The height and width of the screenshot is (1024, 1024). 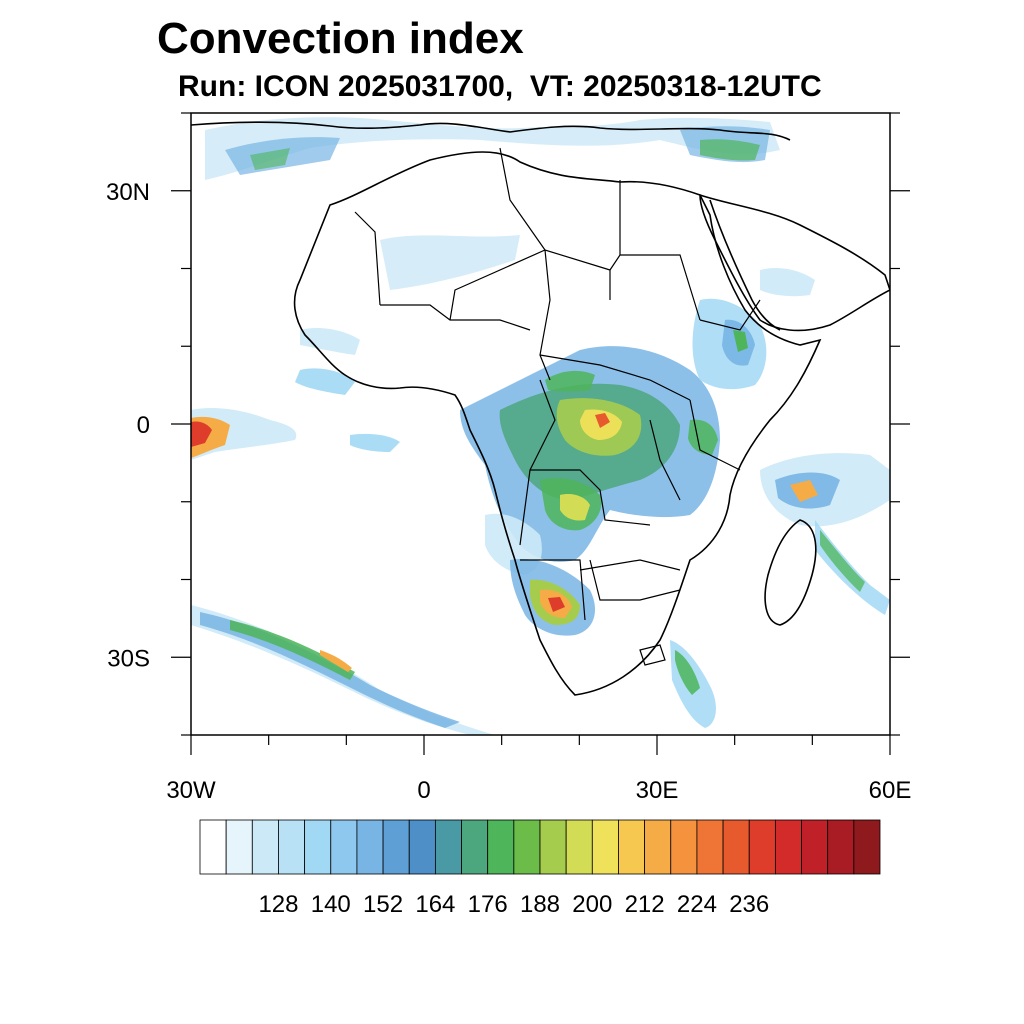 I want to click on colorbar-label: 224, so click(x=697, y=904).